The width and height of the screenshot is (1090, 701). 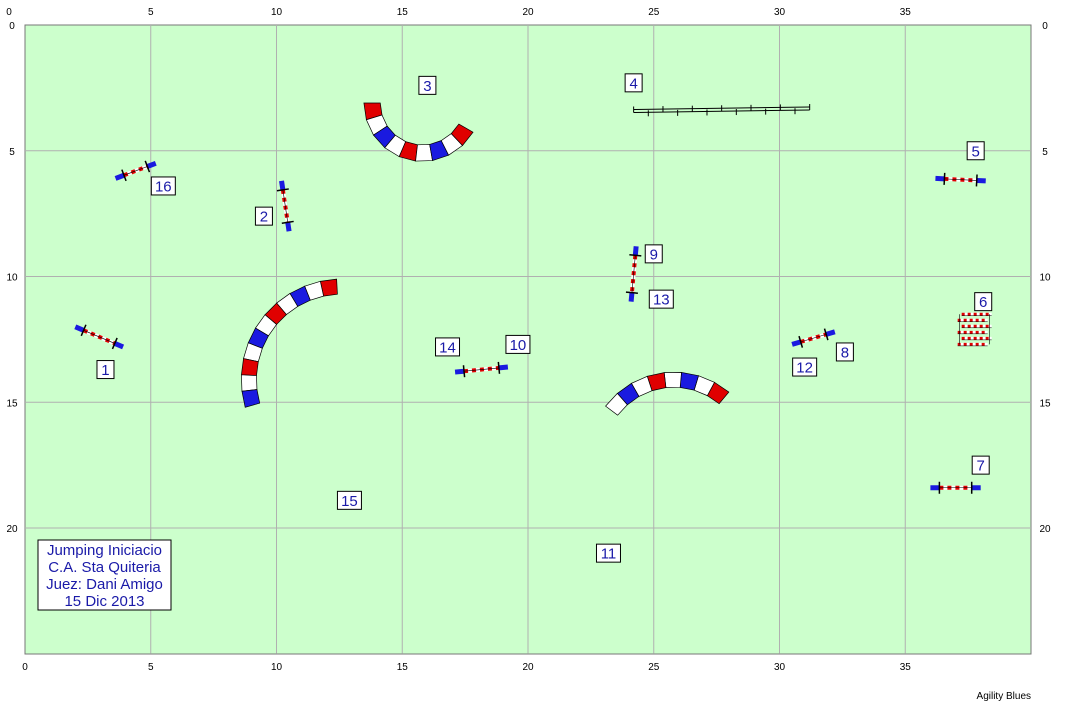 I want to click on obstacle-number-8: 8, so click(x=844, y=352).